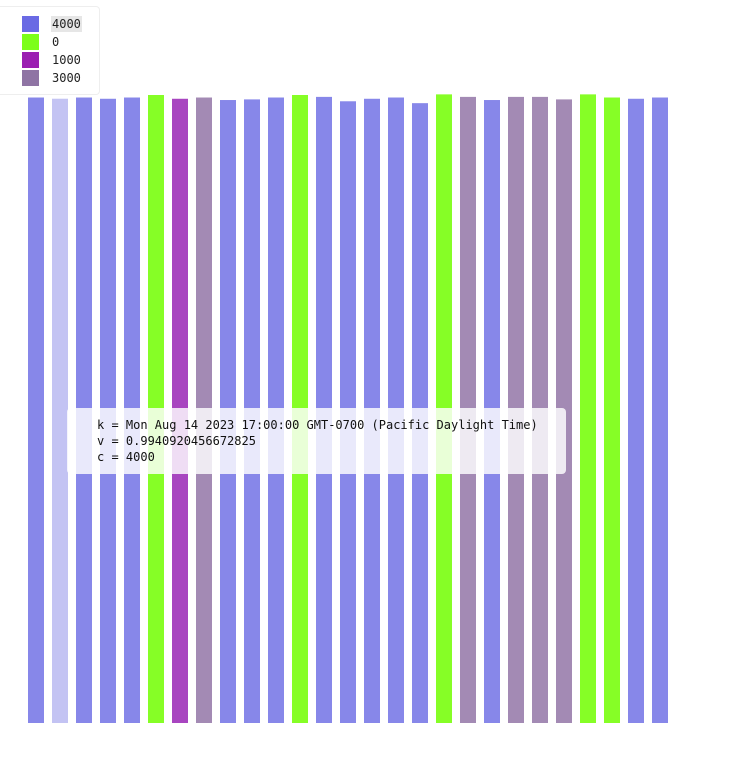 The image size is (730, 772). I want to click on legend-item-3000: 3000, so click(52, 78).